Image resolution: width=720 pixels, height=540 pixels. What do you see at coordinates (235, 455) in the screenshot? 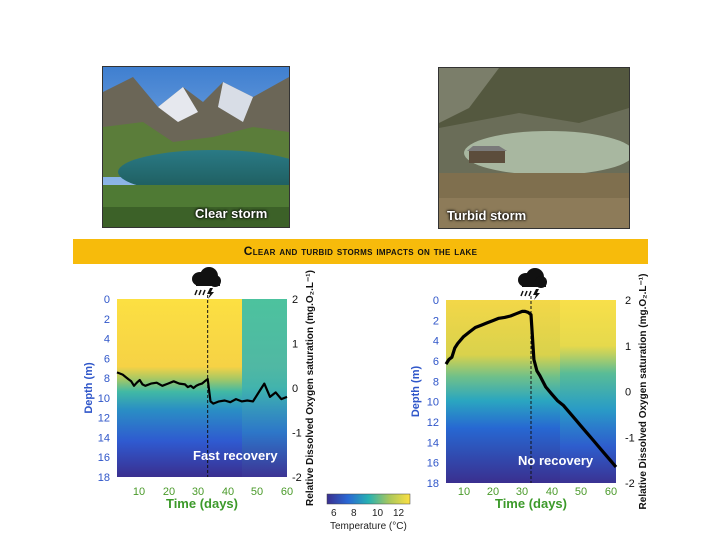
I see `recovery-annotation: Fast recovery` at bounding box center [235, 455].